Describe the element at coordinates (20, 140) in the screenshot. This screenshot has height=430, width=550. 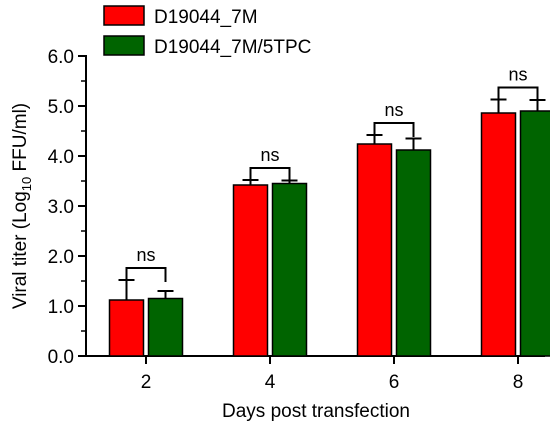
I see `y-axis-title-rest: FFU/ml)` at that location.